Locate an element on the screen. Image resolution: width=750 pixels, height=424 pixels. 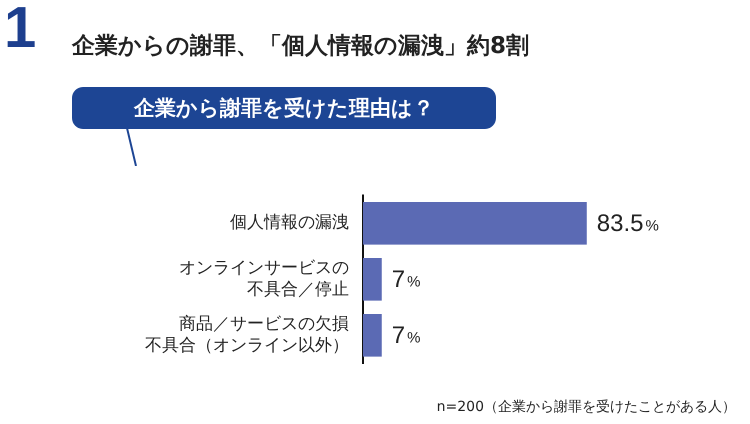
text: n=200（企業から謝罪を受けたことがある人） is located at coordinates (586, 407).